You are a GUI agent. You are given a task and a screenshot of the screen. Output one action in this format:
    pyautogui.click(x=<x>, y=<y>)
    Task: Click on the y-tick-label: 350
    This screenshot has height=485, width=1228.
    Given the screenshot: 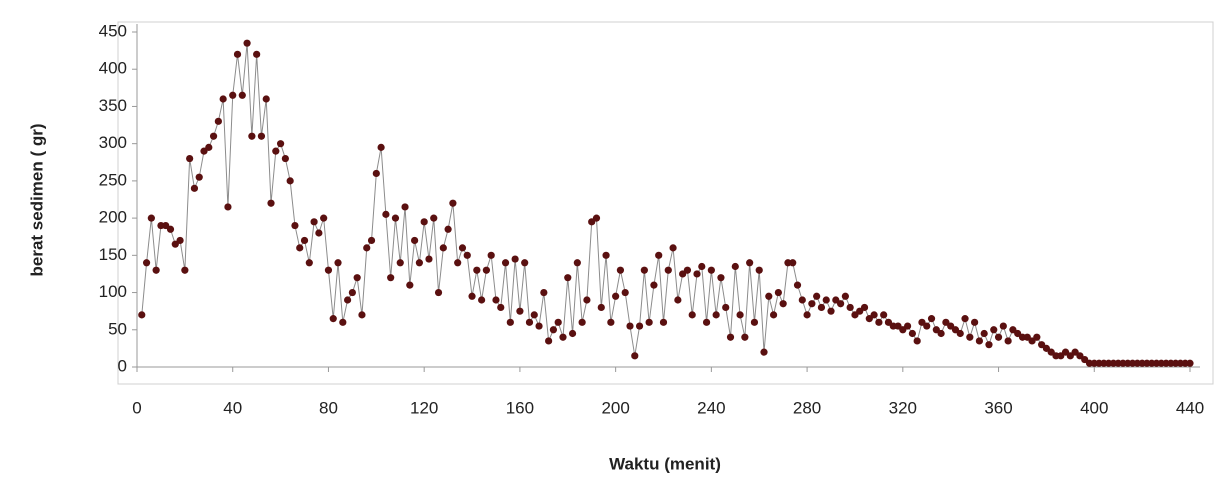 What is the action you would take?
    pyautogui.click(x=113, y=105)
    